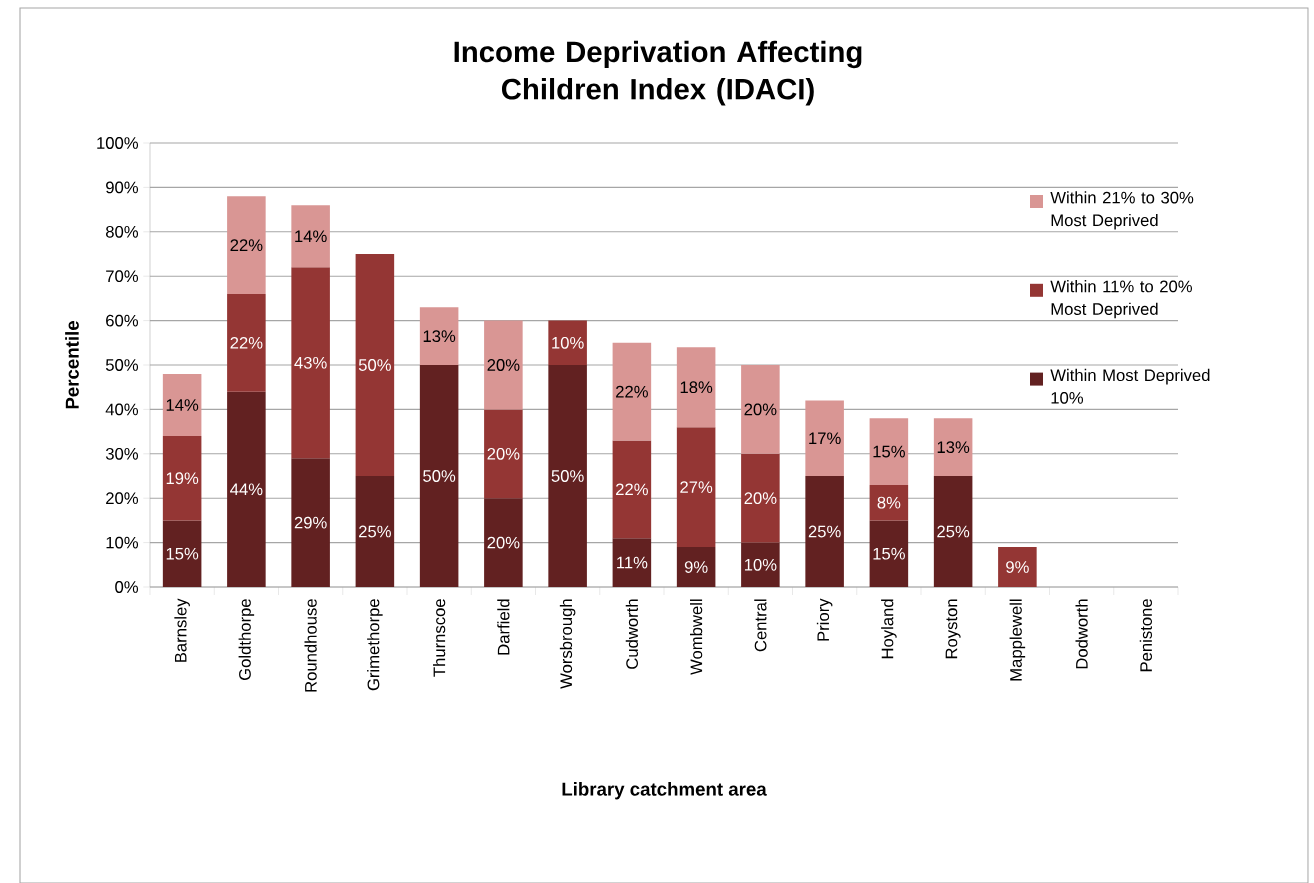 This screenshot has height=883, width=1314. Describe the element at coordinates (122, 365) in the screenshot. I see `y-tick-label: 50%` at that location.